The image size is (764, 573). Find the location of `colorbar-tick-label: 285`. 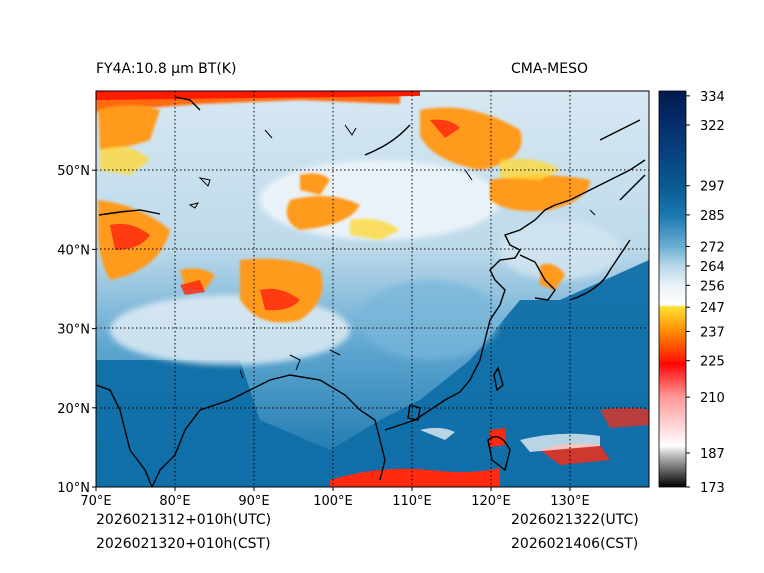

colorbar-tick-label: 285 is located at coordinates (712, 216).